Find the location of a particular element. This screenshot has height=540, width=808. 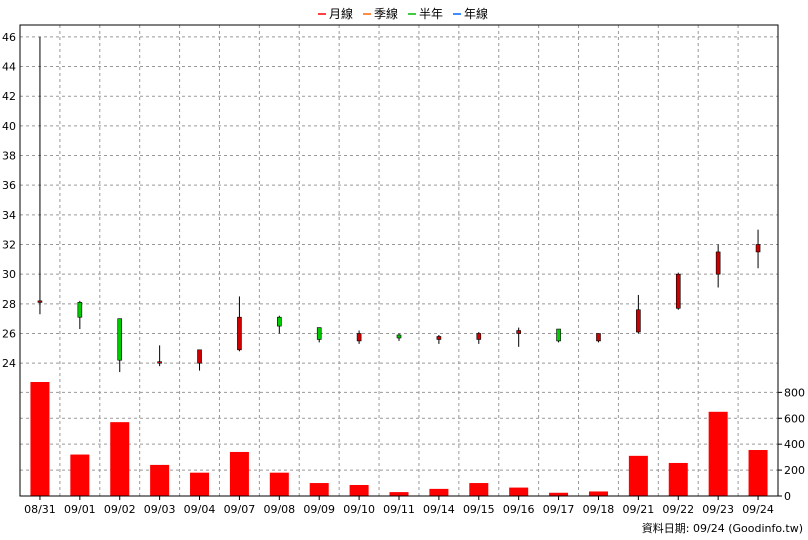

volume-tick-label: 200 is located at coordinates (794, 470).